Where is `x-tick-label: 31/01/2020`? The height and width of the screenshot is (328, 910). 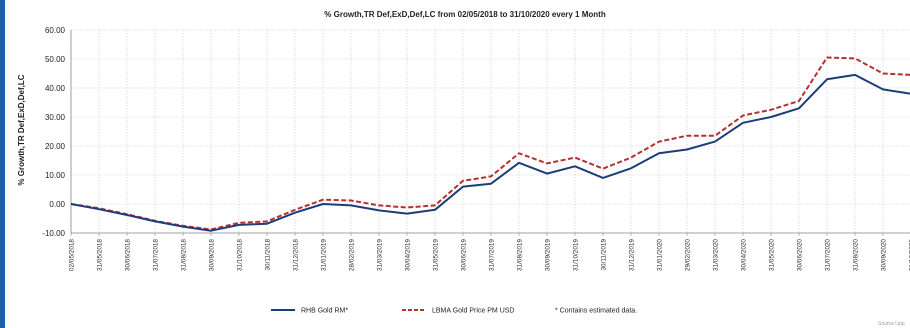
x-tick-label: 31/01/2020 is located at coordinates (660, 255).